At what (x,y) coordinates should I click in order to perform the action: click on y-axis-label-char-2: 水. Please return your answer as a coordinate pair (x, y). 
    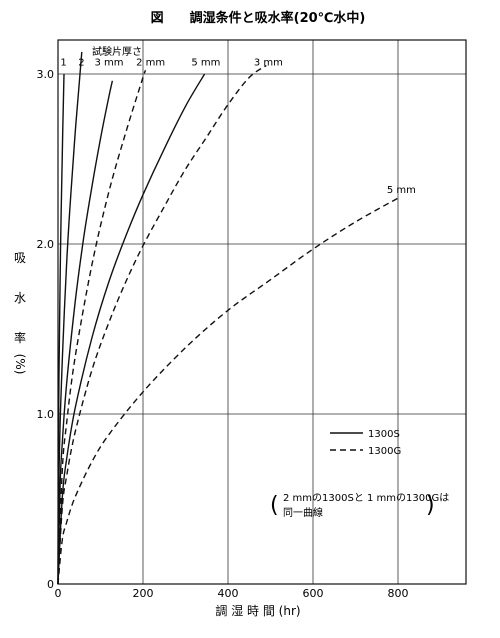
    Looking at the image, I should click on (20, 298).